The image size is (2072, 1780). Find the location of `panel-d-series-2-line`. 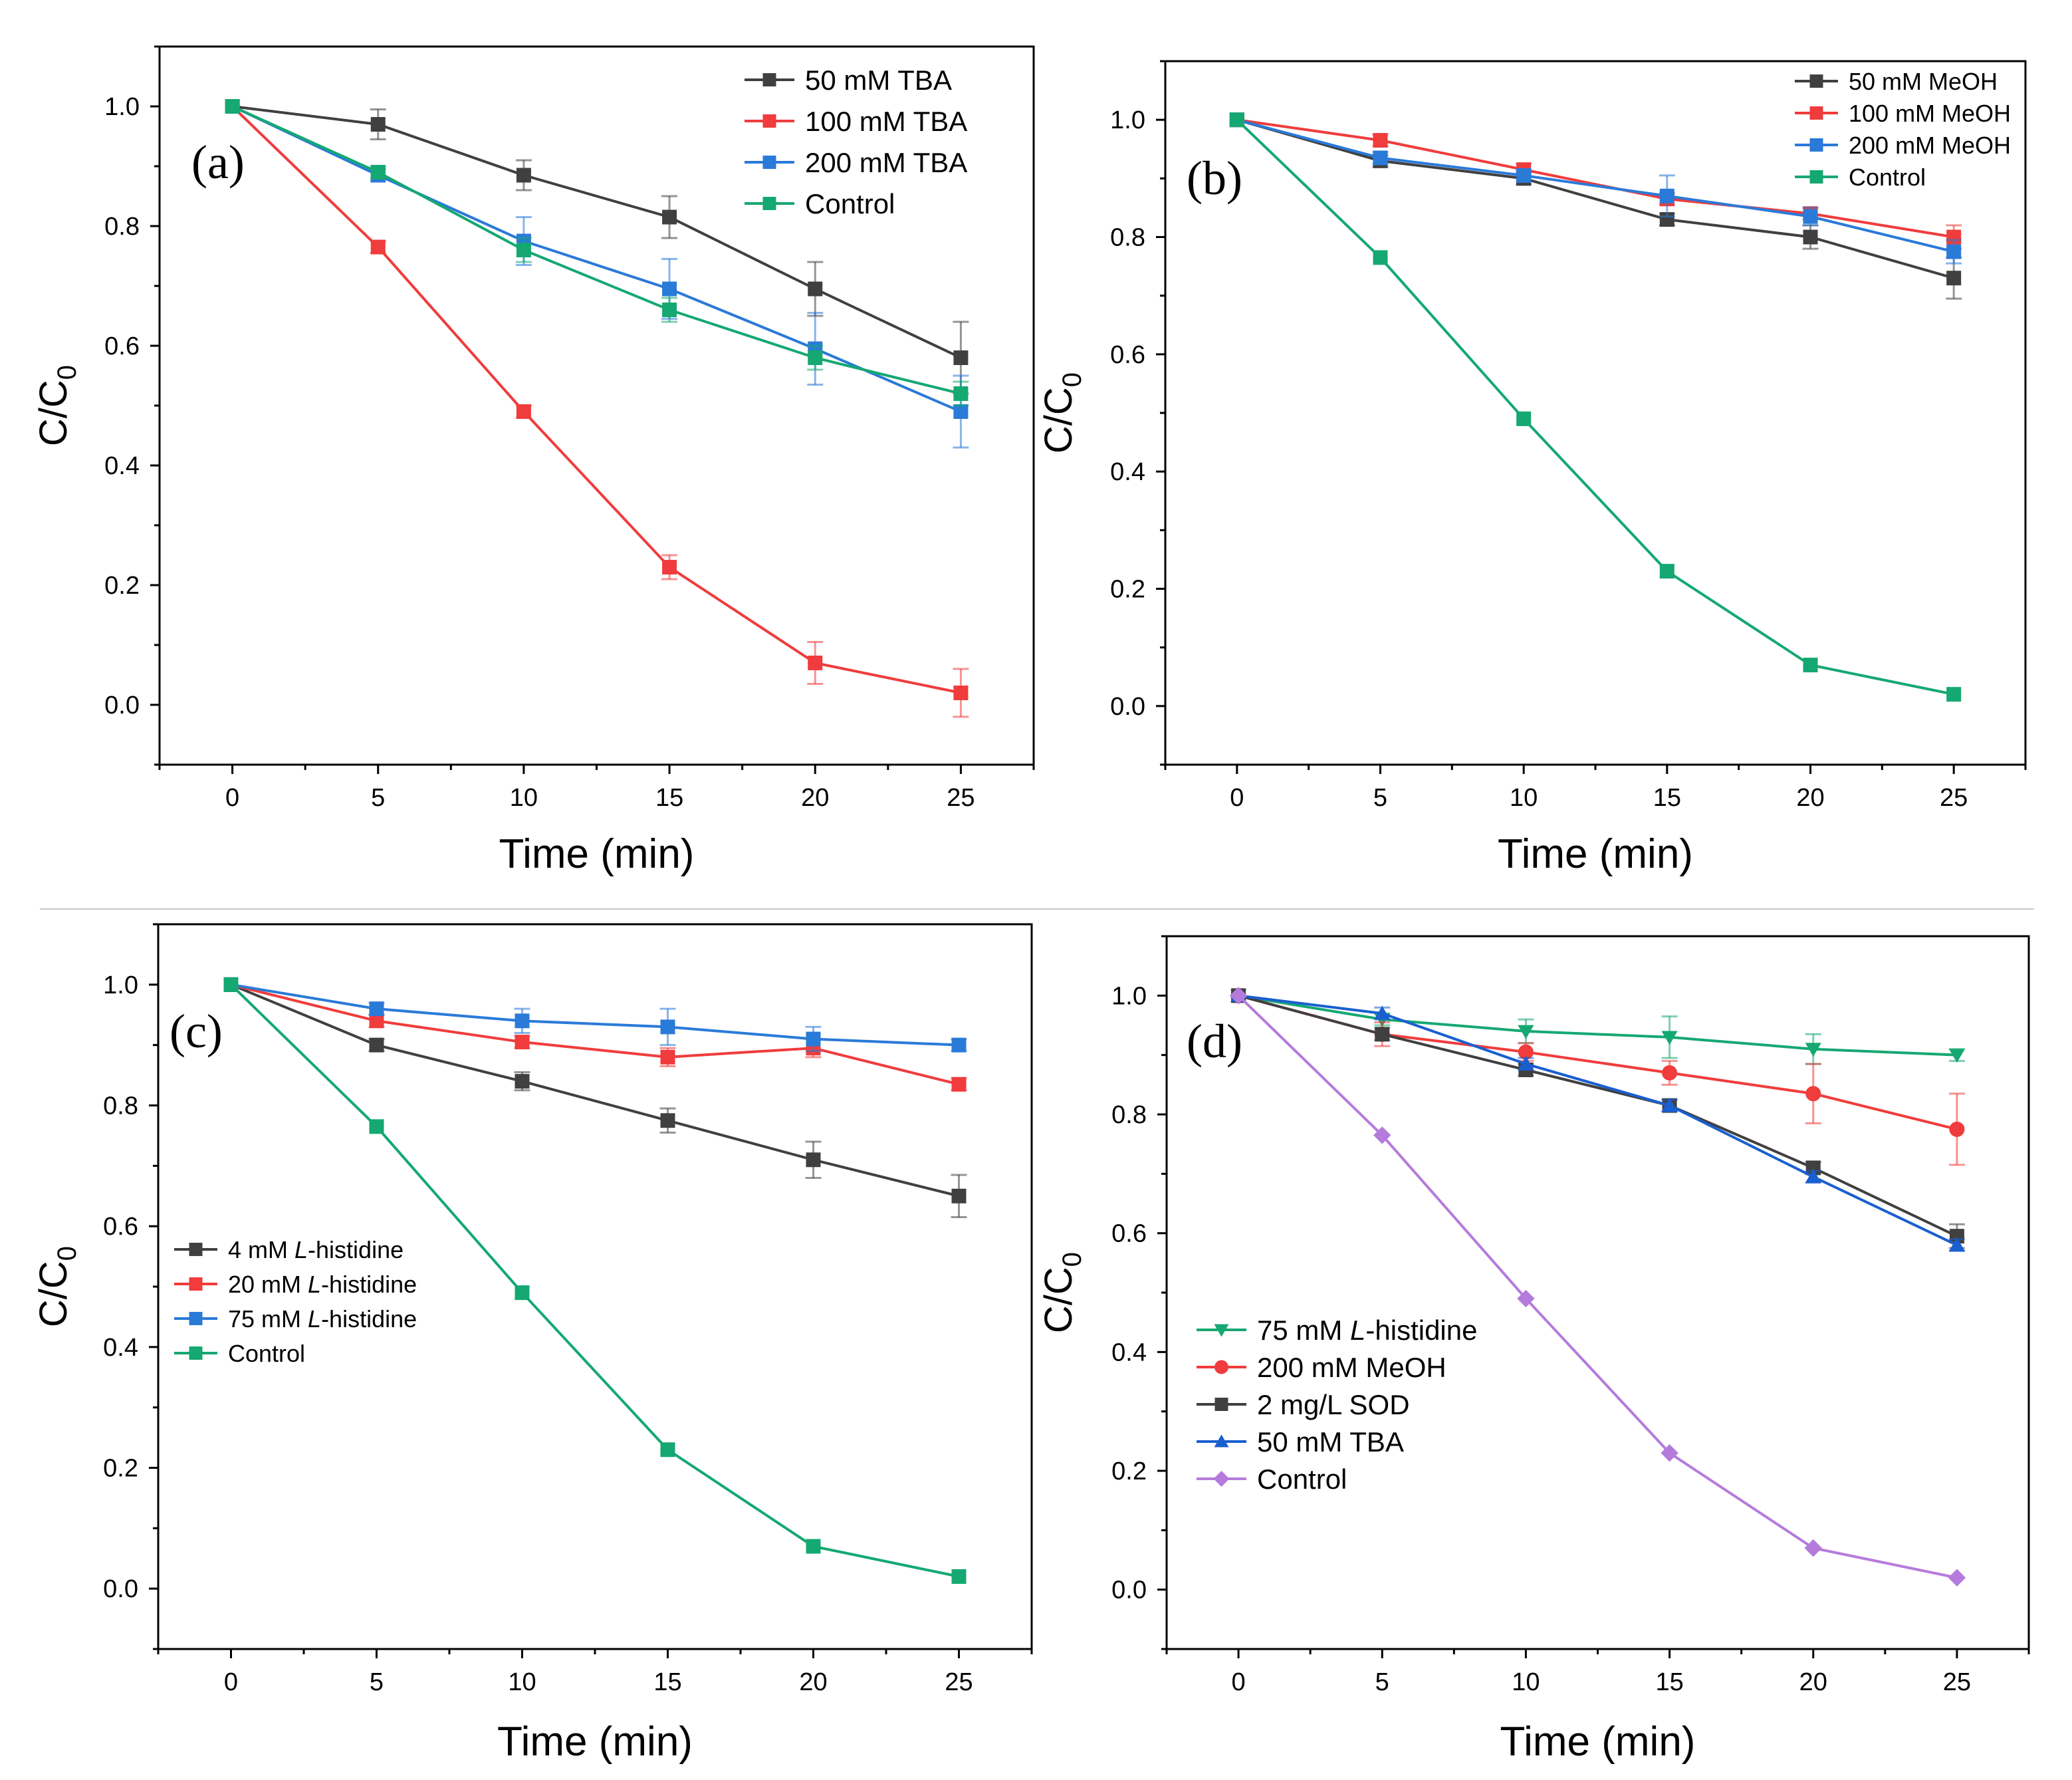

panel-d-series-2-line is located at coordinates (1598, 1062).